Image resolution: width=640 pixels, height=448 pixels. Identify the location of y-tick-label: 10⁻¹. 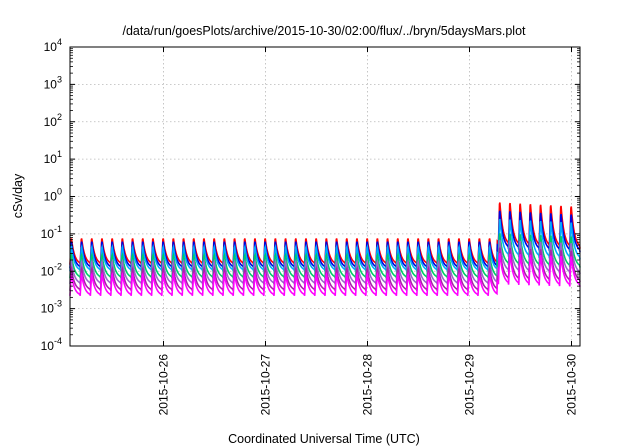
(51, 232).